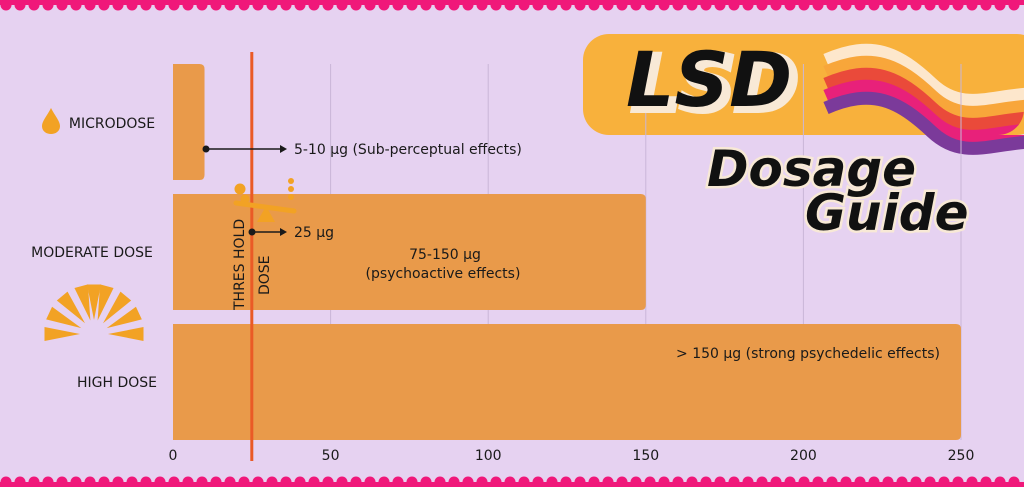 The image size is (1024, 487). What do you see at coordinates (408, 150) in the screenshot?
I see `annotation-microdose-label: 5-10 µg (Sub-perceptual effects)` at bounding box center [408, 150].